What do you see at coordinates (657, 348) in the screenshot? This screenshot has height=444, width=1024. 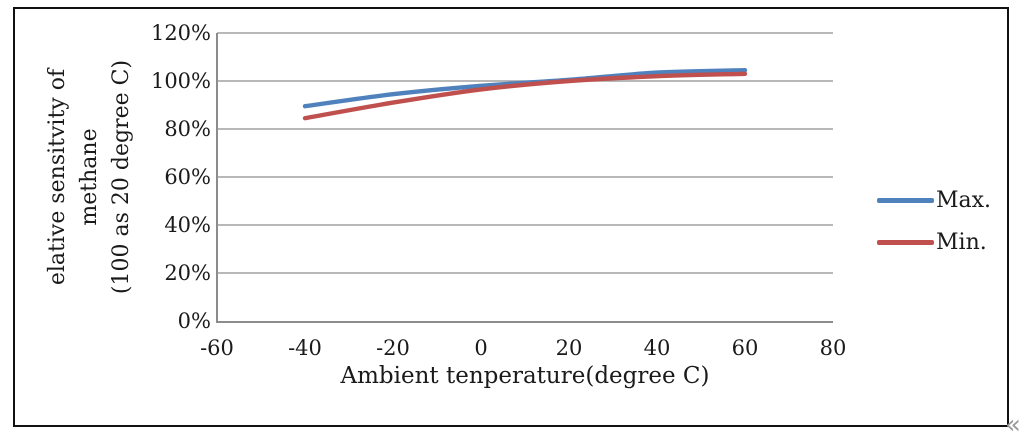 I see `x-tick-label: 40` at bounding box center [657, 348].